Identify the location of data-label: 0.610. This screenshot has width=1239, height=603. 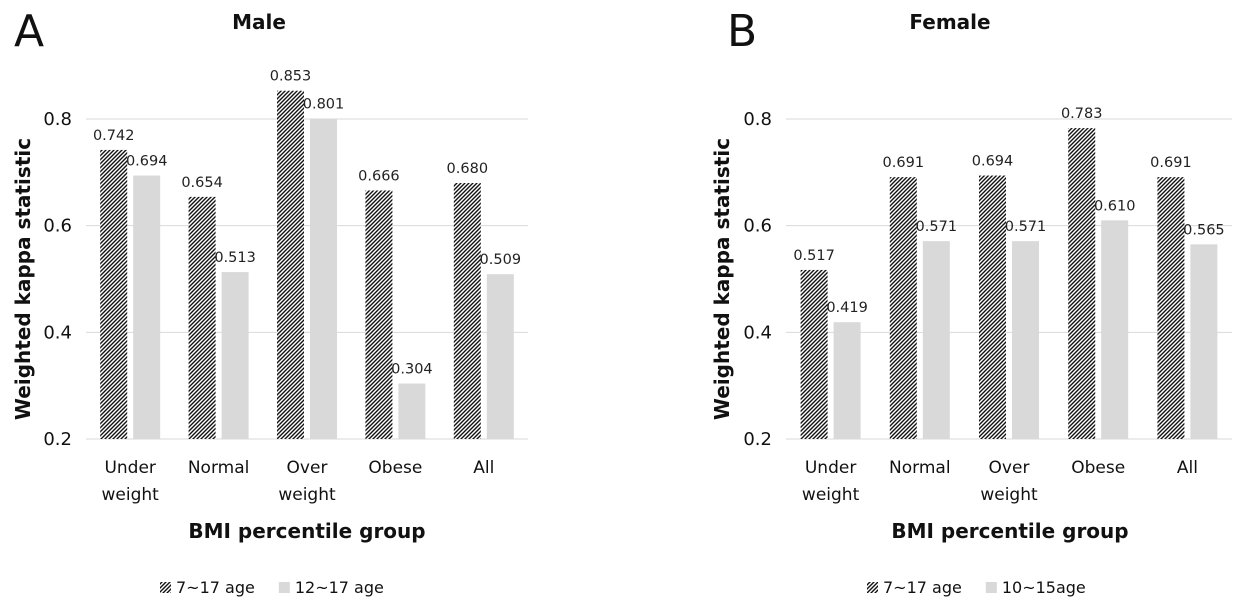
(1115, 206).